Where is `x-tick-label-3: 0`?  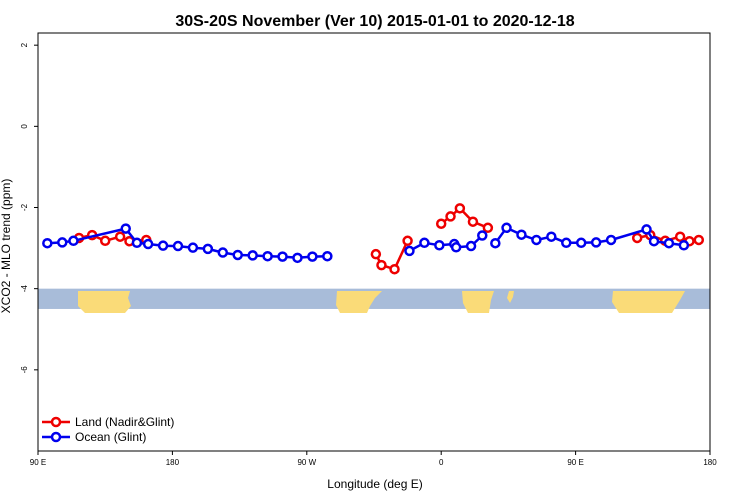 x-tick-label-3: 0 is located at coordinates (441, 462).